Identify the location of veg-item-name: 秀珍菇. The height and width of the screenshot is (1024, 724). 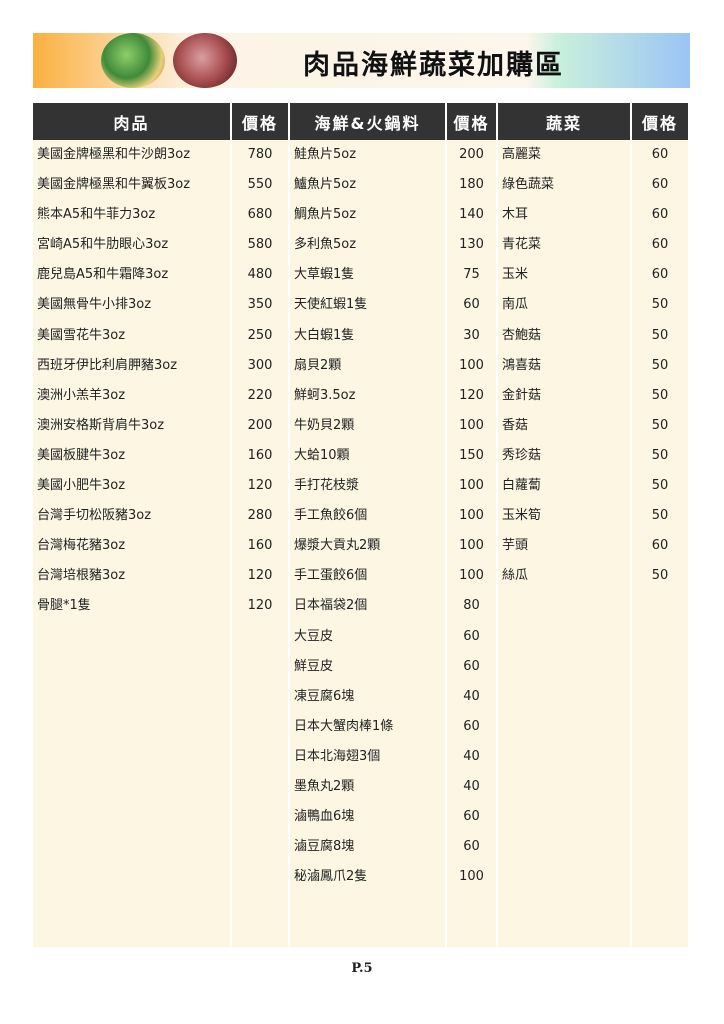
(522, 455).